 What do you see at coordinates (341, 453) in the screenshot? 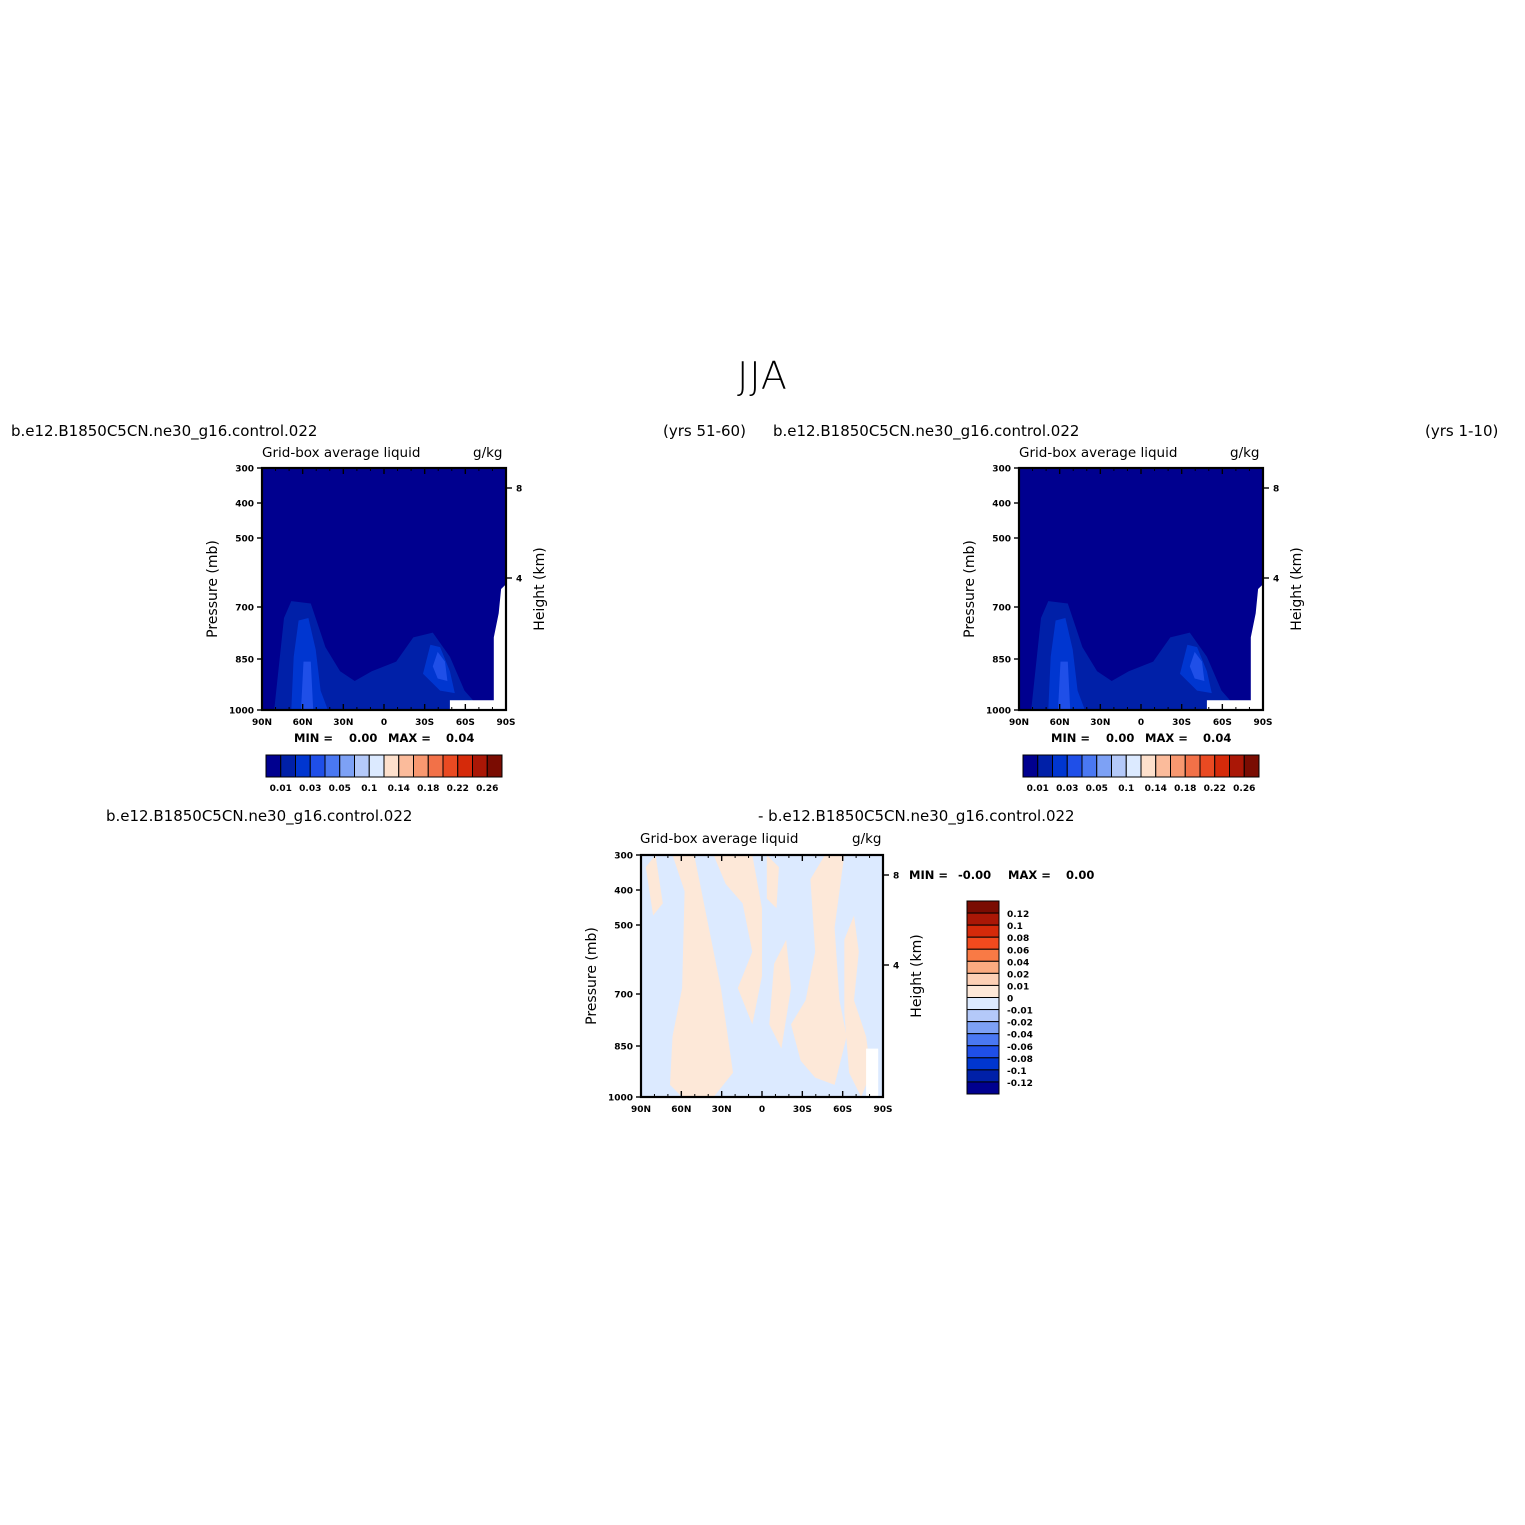
I see `panel1-variable-label: Grid-box average liquid` at bounding box center [341, 453].